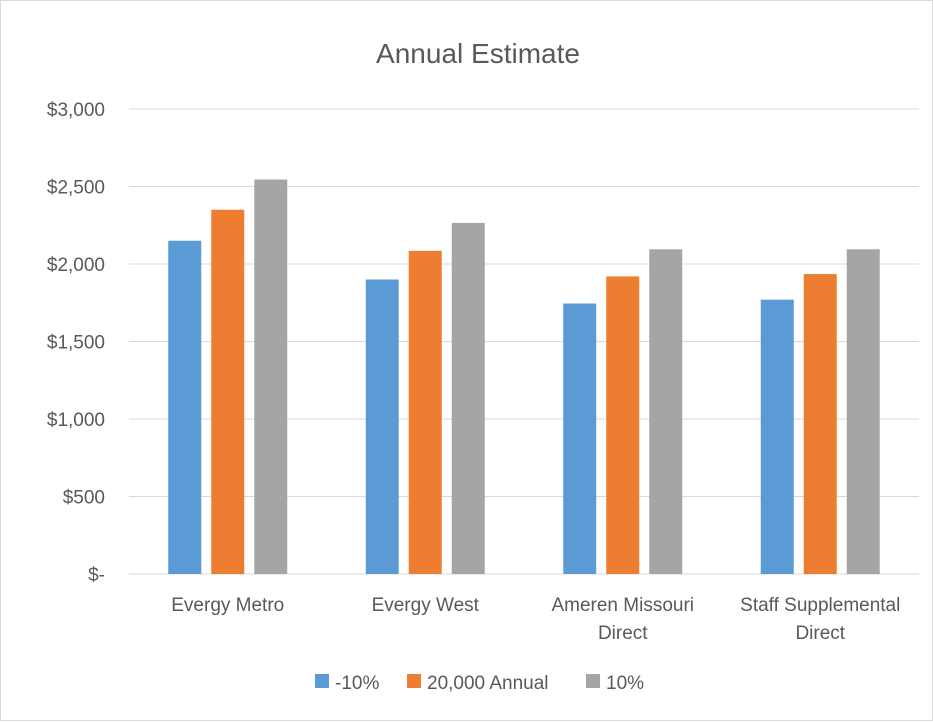  Describe the element at coordinates (478, 53) in the screenshot. I see `chart-title: Annual Estimate` at that location.